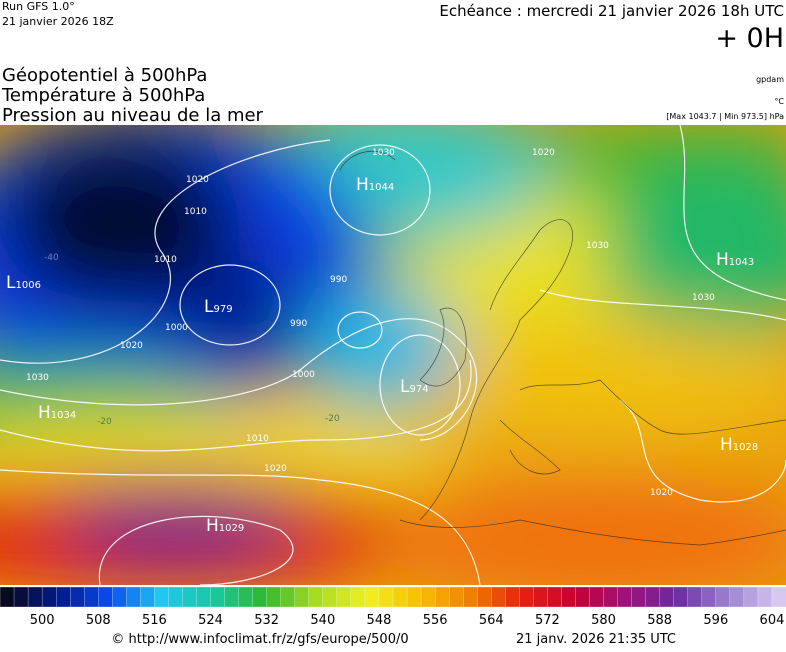 This screenshot has width=786, height=652. Describe the element at coordinates (715, 620) in the screenshot. I see `scale-label: 596` at that location.